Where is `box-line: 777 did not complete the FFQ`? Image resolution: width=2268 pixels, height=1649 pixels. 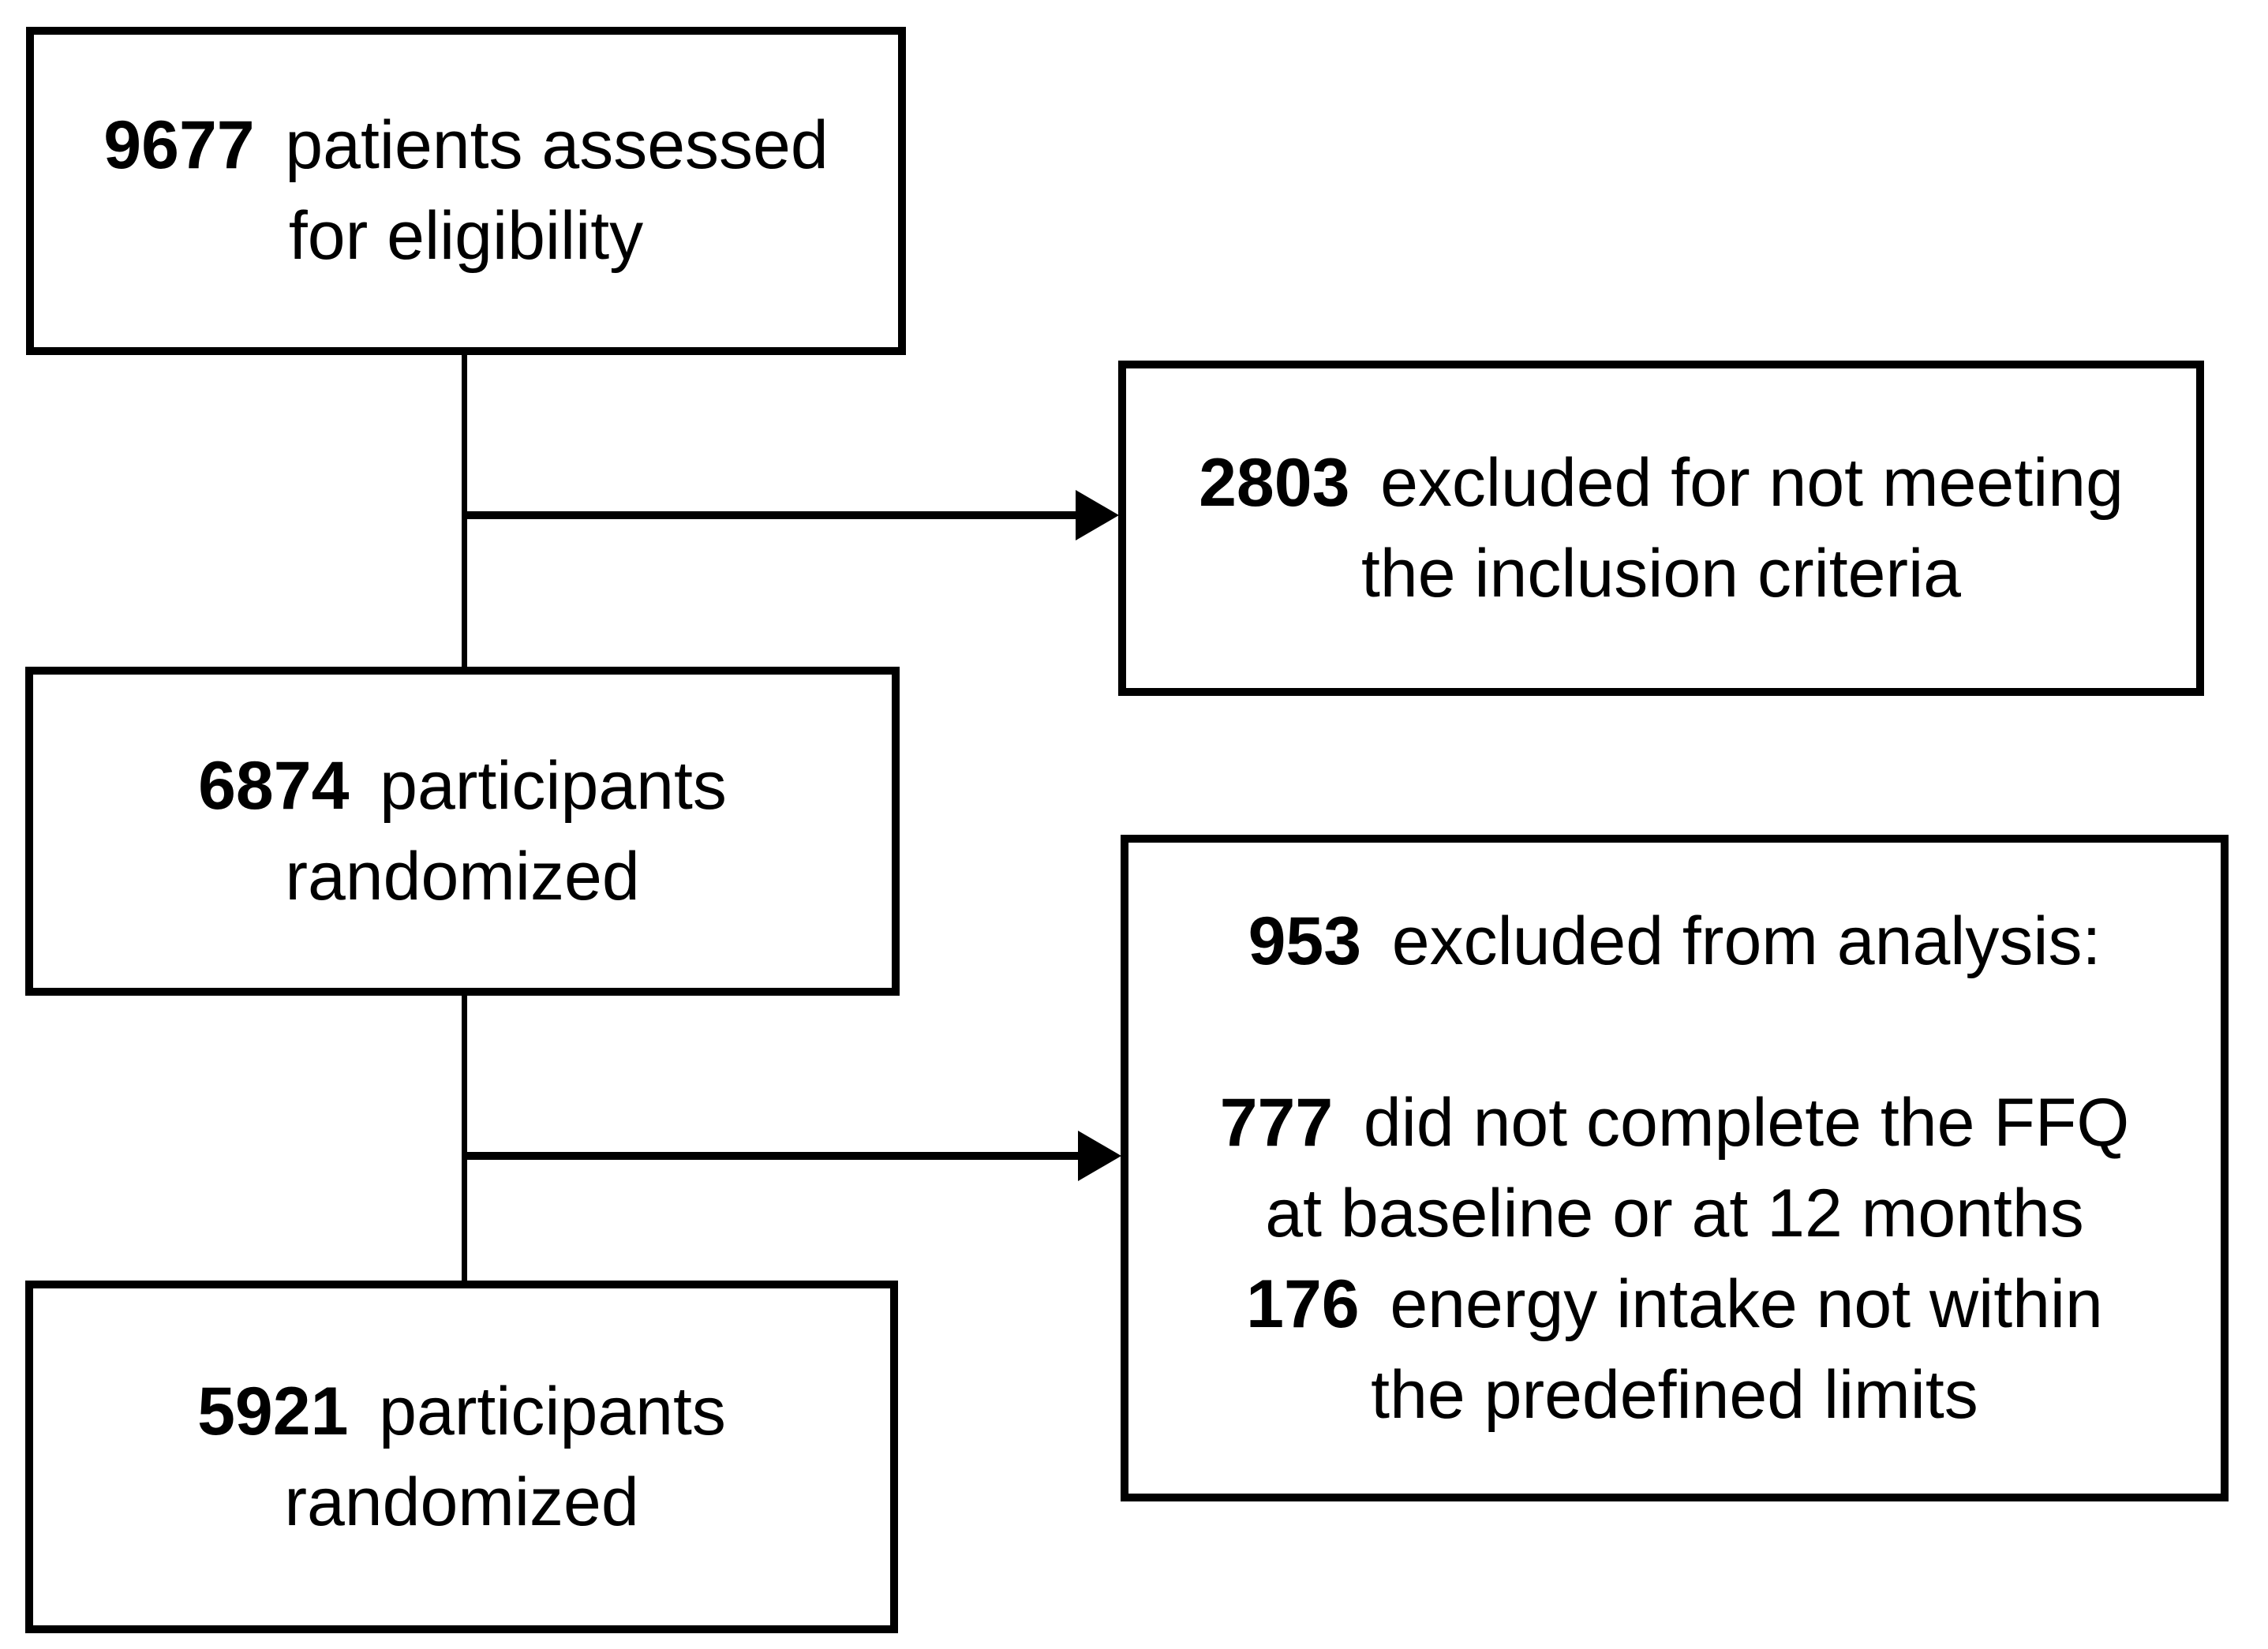 box-line: 777 did not complete the FFQ is located at coordinates (1675, 1123).